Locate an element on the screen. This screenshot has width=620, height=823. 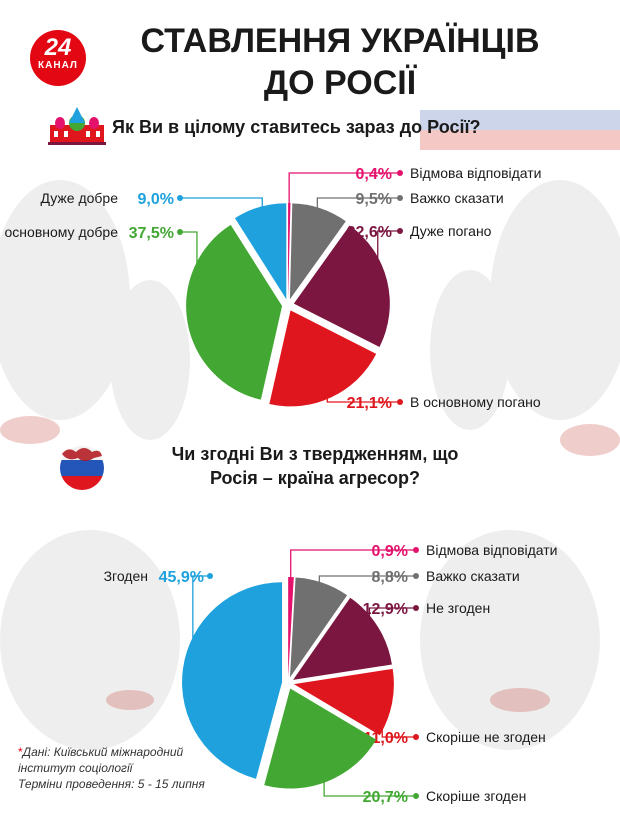
question-2-line-1: Чи згодні Ви з твердженням, що is located at coordinates (315, 454).